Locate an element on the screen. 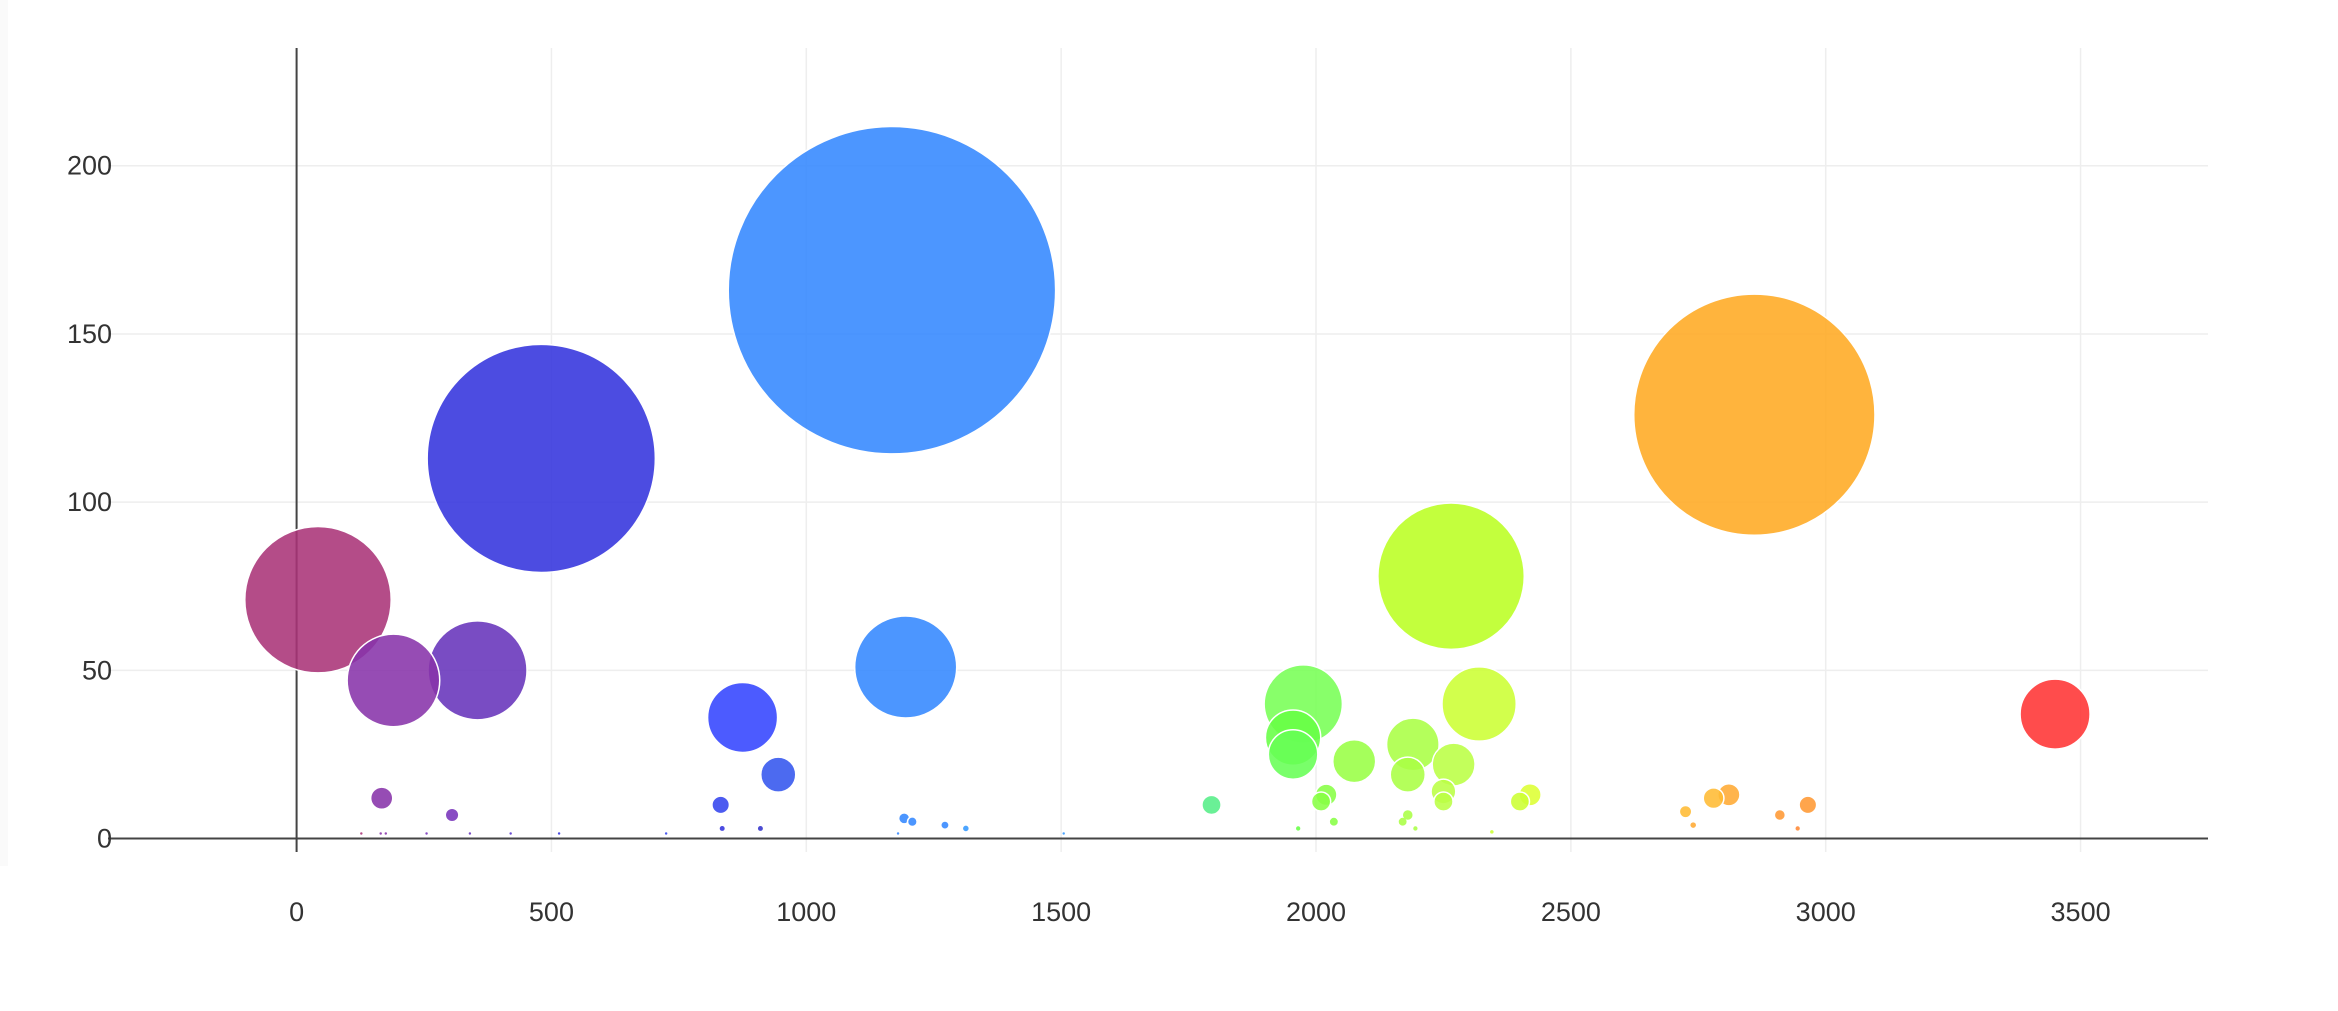 The height and width of the screenshot is (1011, 2338). y-tick-label: 50 is located at coordinates (97, 670).